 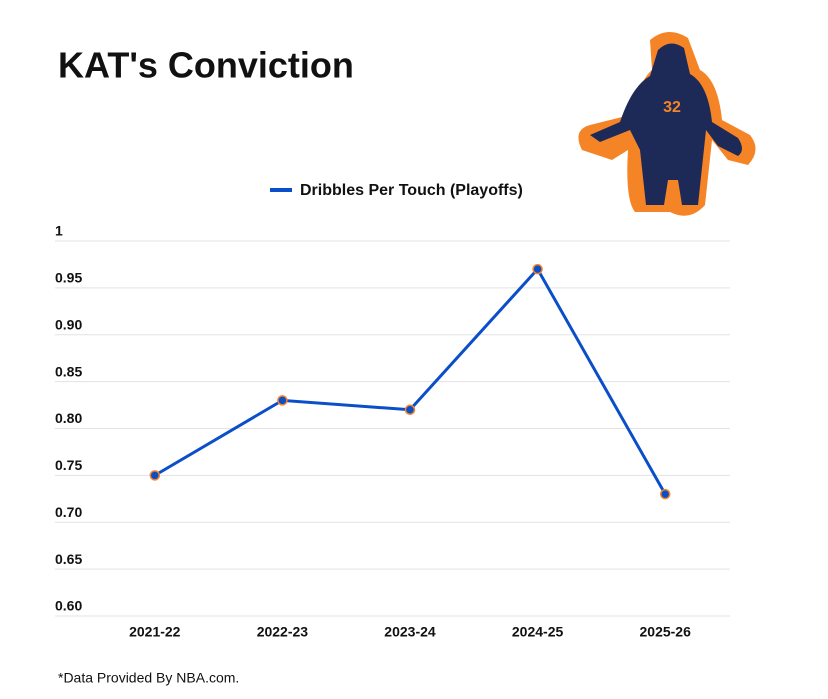 What do you see at coordinates (68, 371) in the screenshot?
I see `y-tick-label: 0.85` at bounding box center [68, 371].